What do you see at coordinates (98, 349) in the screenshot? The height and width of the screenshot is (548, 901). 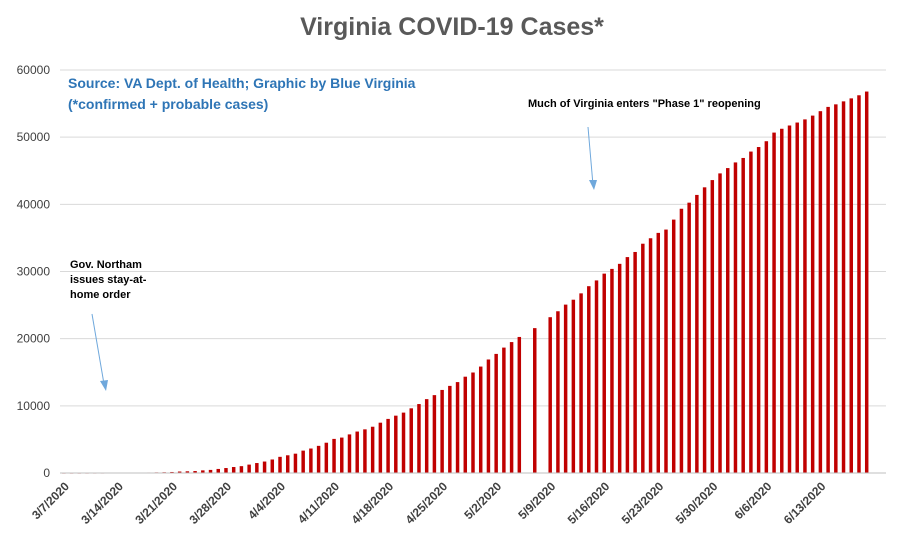 I see `annotation-stay-home-arrow` at bounding box center [98, 349].